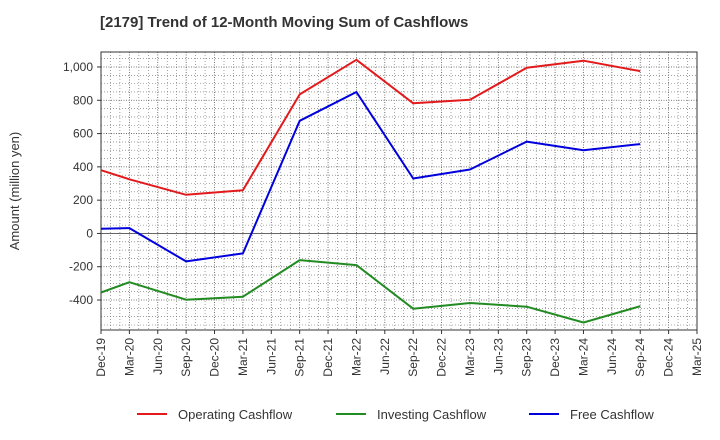 The width and height of the screenshot is (720, 440). I want to click on x-tick-label: Mar-25, so click(697, 357).